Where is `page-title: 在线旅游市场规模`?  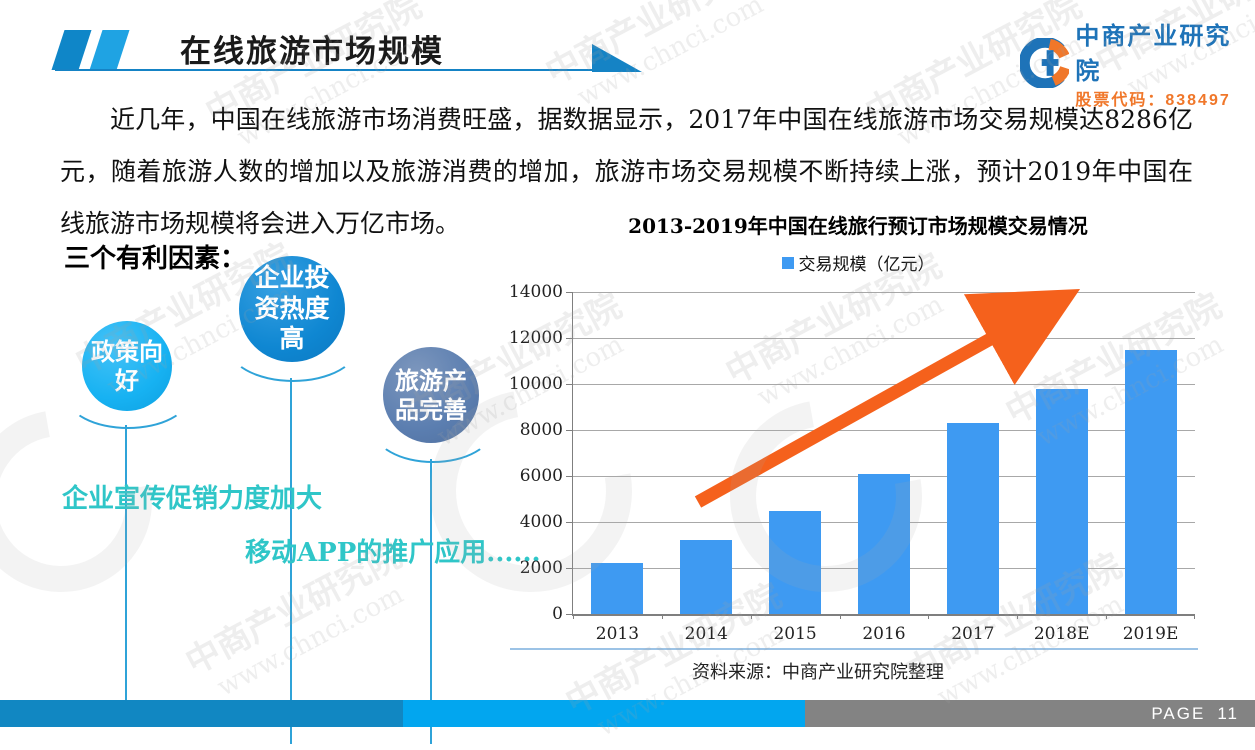 page-title: 在线旅游市场规模 is located at coordinates (312, 52).